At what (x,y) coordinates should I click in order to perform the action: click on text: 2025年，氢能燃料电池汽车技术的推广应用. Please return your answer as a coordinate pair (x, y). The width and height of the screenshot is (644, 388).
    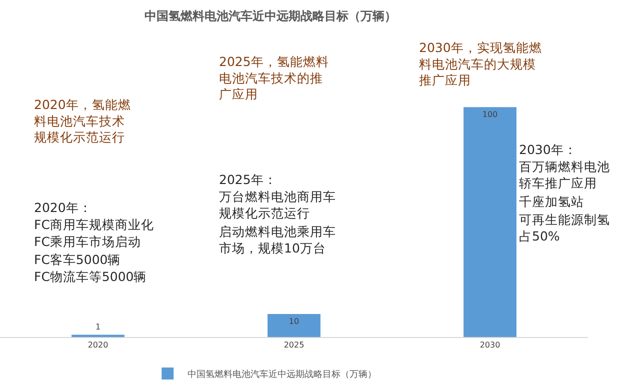
    Looking at the image, I should click on (274, 78).